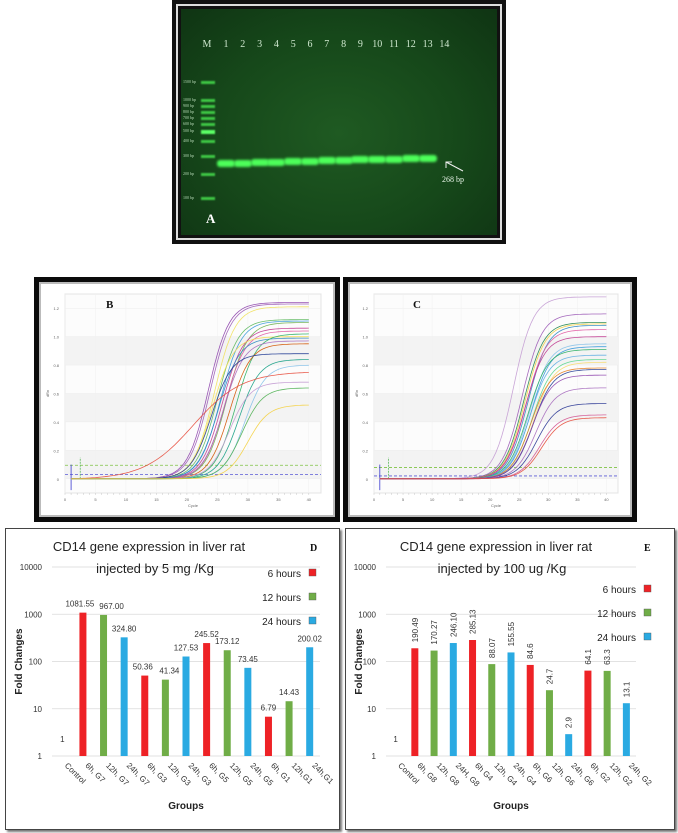 The width and height of the screenshot is (678, 833). I want to click on lane-label: 1, so click(226, 44).